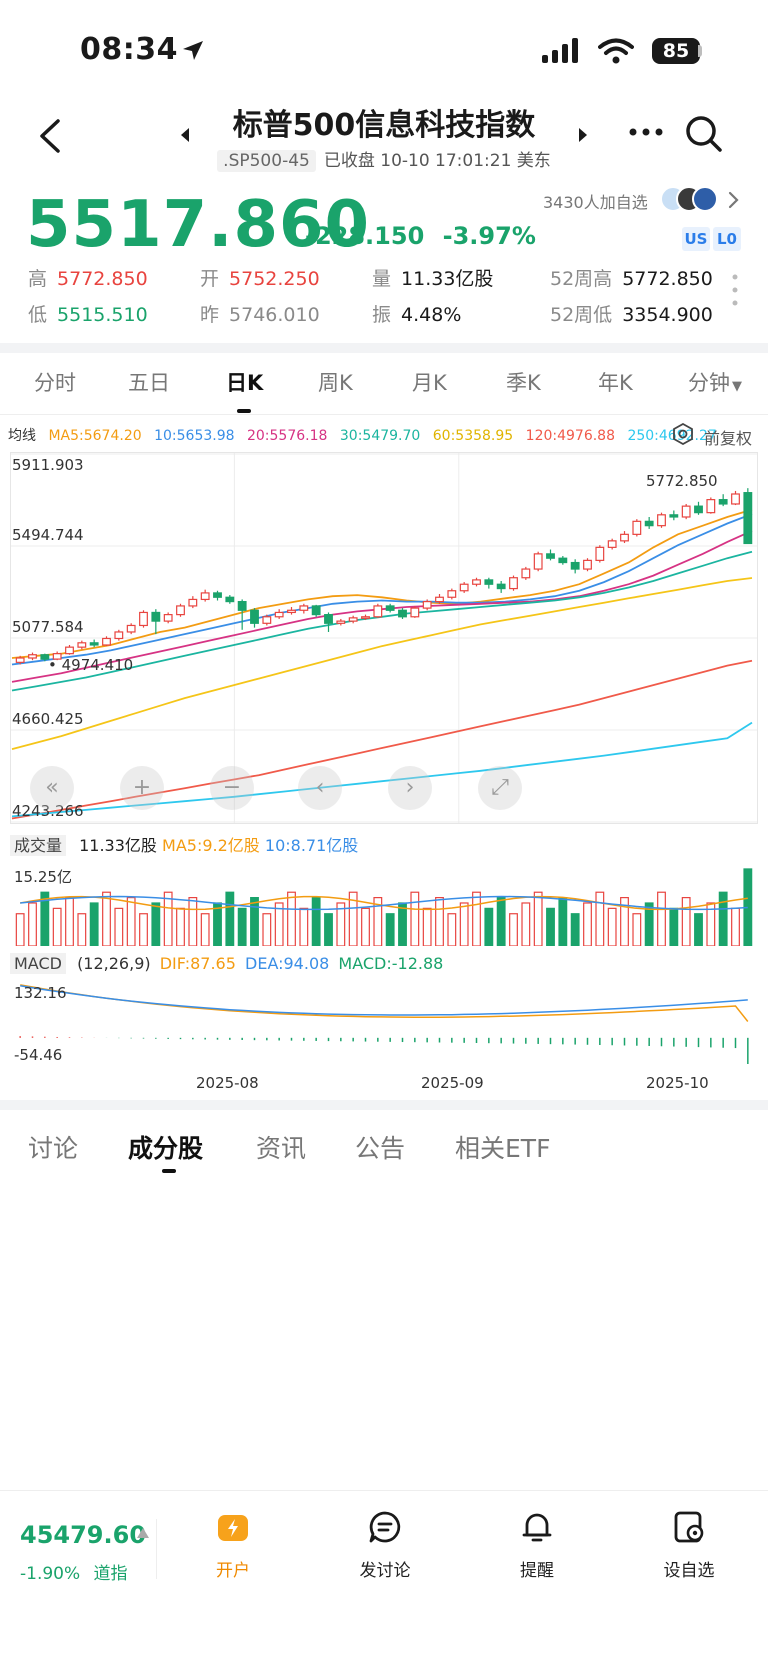 This screenshot has height=1665, width=768. What do you see at coordinates (210, 315) in the screenshot?
I see `stat-label: 昨` at bounding box center [210, 315].